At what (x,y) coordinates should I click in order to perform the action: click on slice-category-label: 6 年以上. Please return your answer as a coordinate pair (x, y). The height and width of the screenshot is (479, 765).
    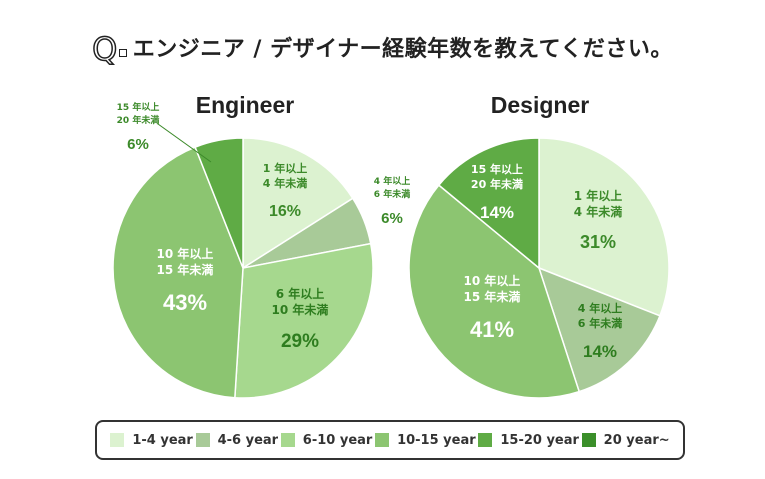
    Looking at the image, I should click on (300, 293).